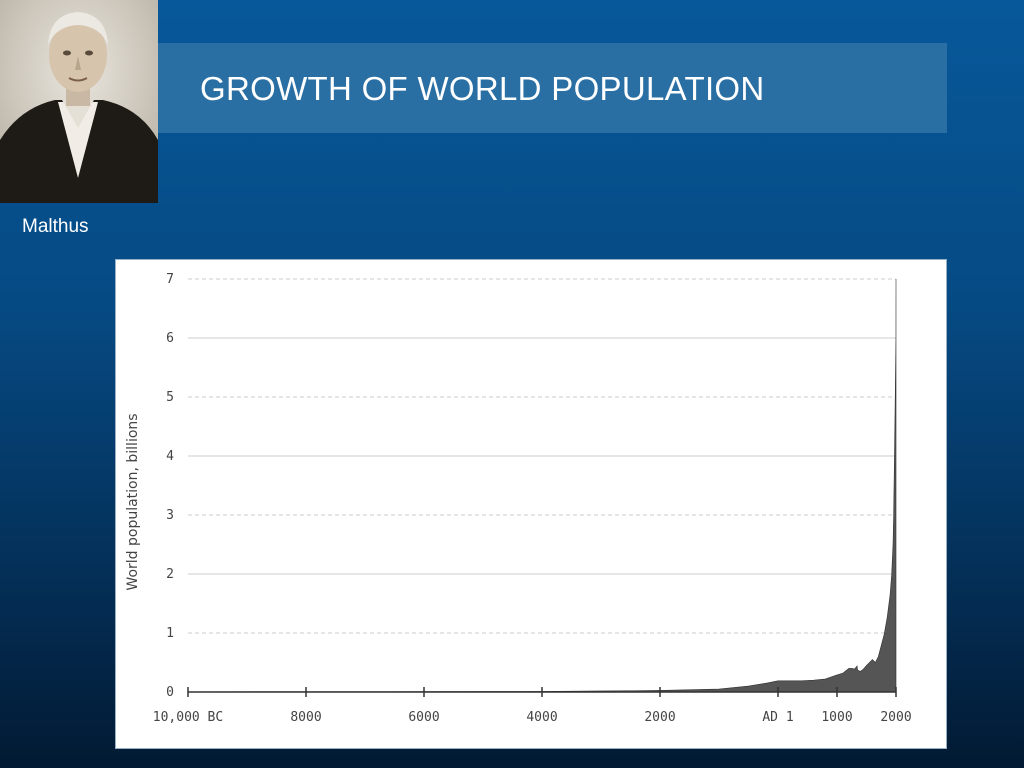 The width and height of the screenshot is (1024, 768). I want to click on y-tick-label: 1, so click(170, 633).